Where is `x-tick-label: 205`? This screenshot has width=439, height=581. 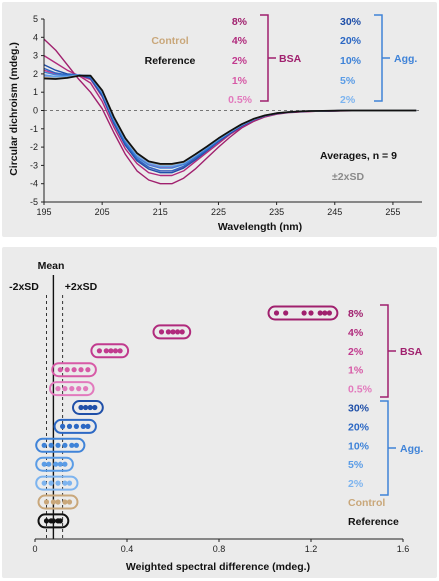
x-tick-label: 205 is located at coordinates (102, 212).